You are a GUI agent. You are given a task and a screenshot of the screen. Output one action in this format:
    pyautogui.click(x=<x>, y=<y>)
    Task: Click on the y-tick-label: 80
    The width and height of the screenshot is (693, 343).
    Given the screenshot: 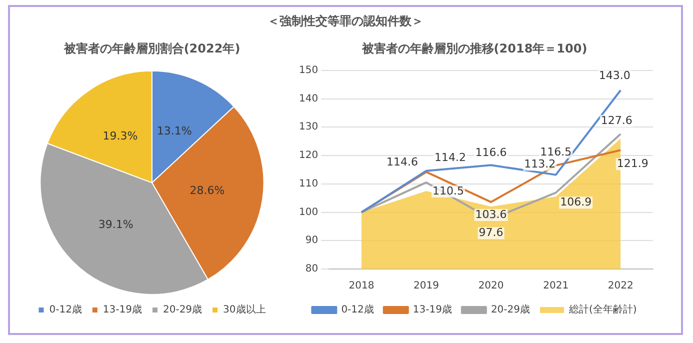 What is the action you would take?
    pyautogui.click(x=311, y=269)
    